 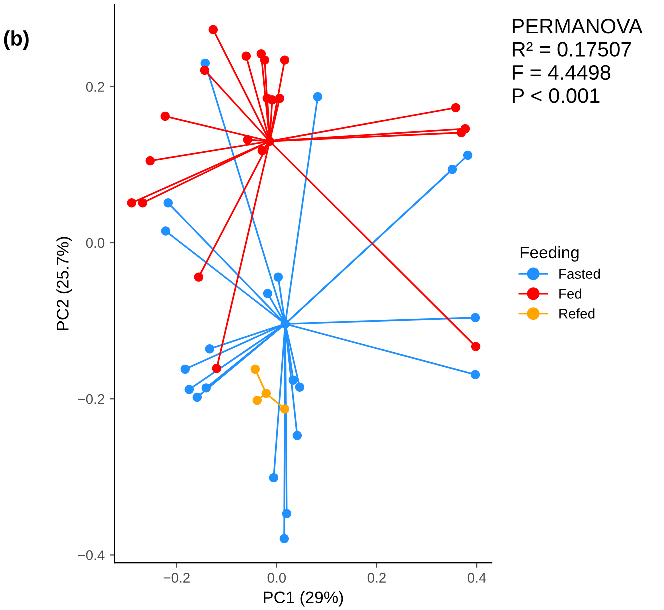 I want to click on text: PERMANOVA, so click(x=577, y=26).